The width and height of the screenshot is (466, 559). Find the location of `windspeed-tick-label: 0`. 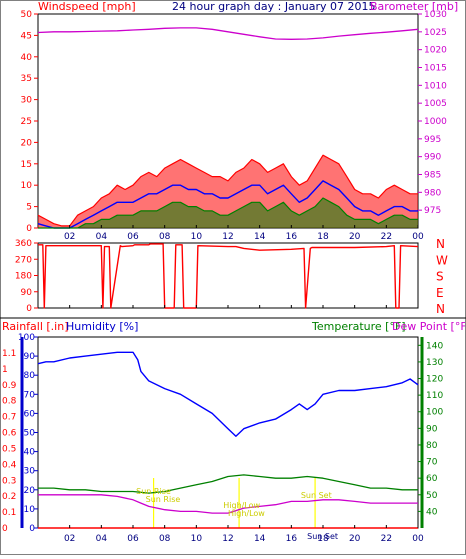

windspeed-tick-label: 0 is located at coordinates (29, 229).